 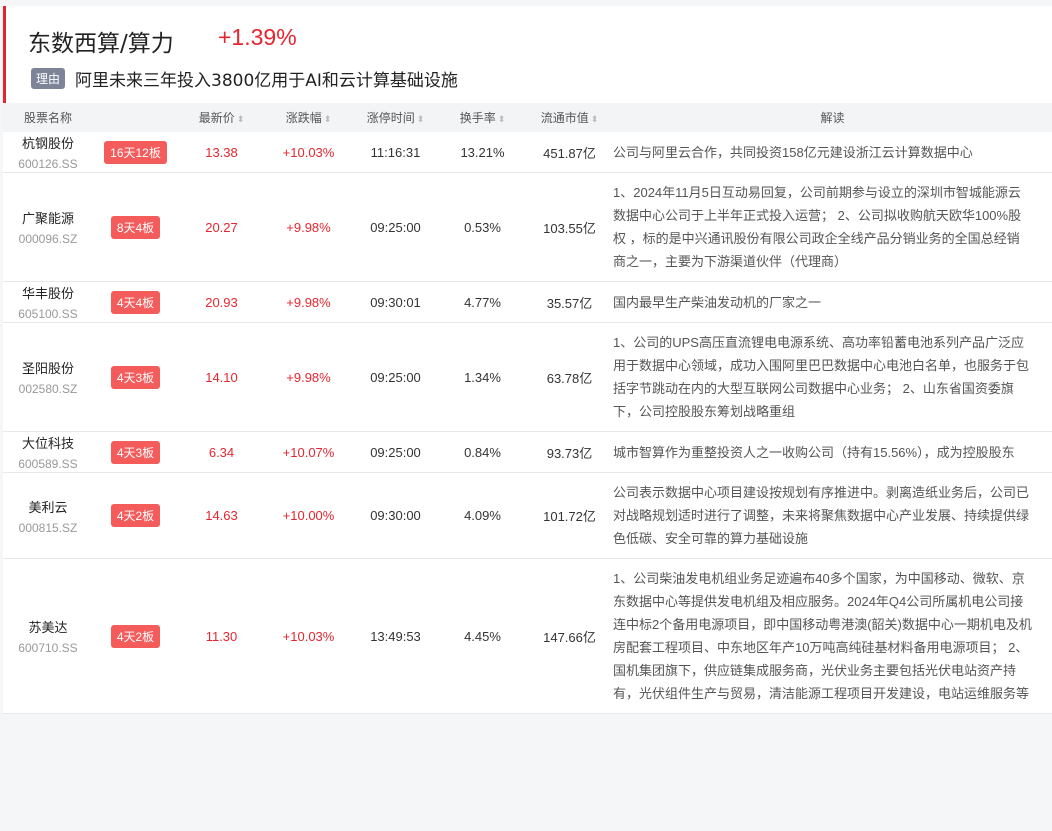 What do you see at coordinates (395, 636) in the screenshot?
I see `limit-time: 13:49:53` at bounding box center [395, 636].